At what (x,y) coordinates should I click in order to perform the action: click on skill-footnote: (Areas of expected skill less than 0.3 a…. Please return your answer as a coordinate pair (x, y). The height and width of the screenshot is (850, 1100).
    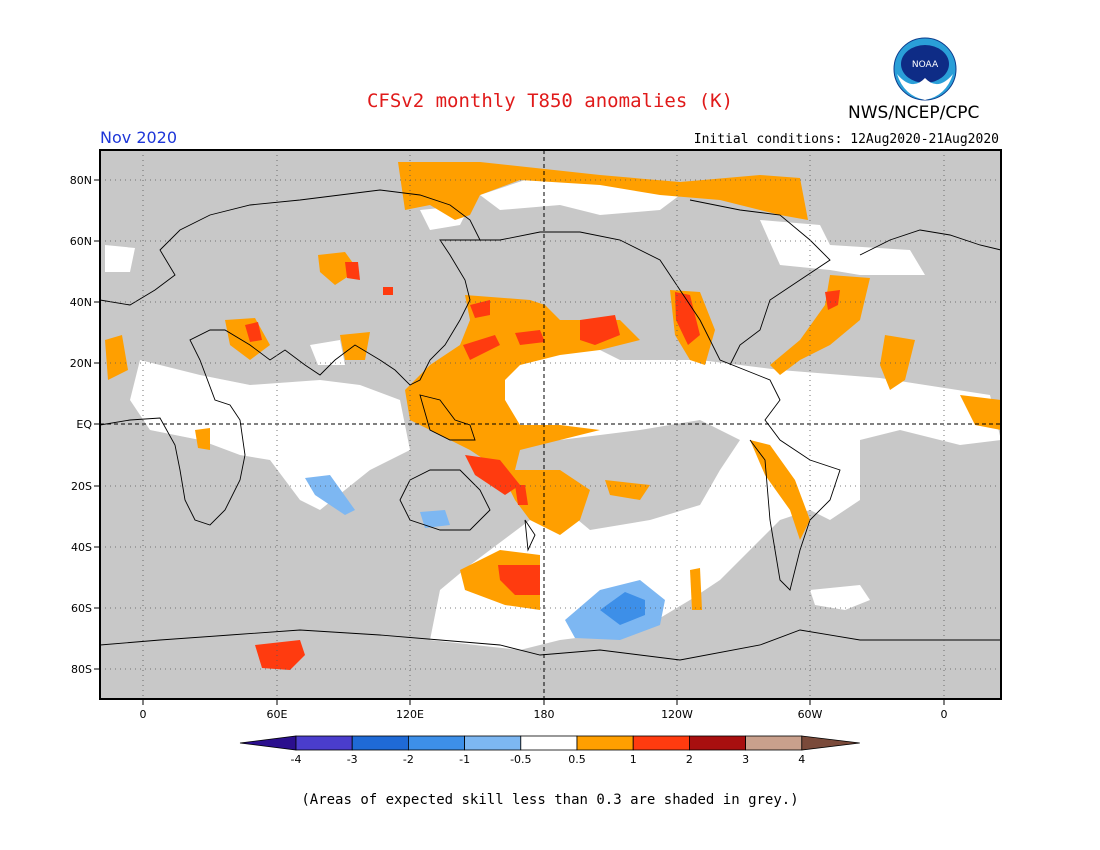
    Looking at the image, I should click on (550, 800).